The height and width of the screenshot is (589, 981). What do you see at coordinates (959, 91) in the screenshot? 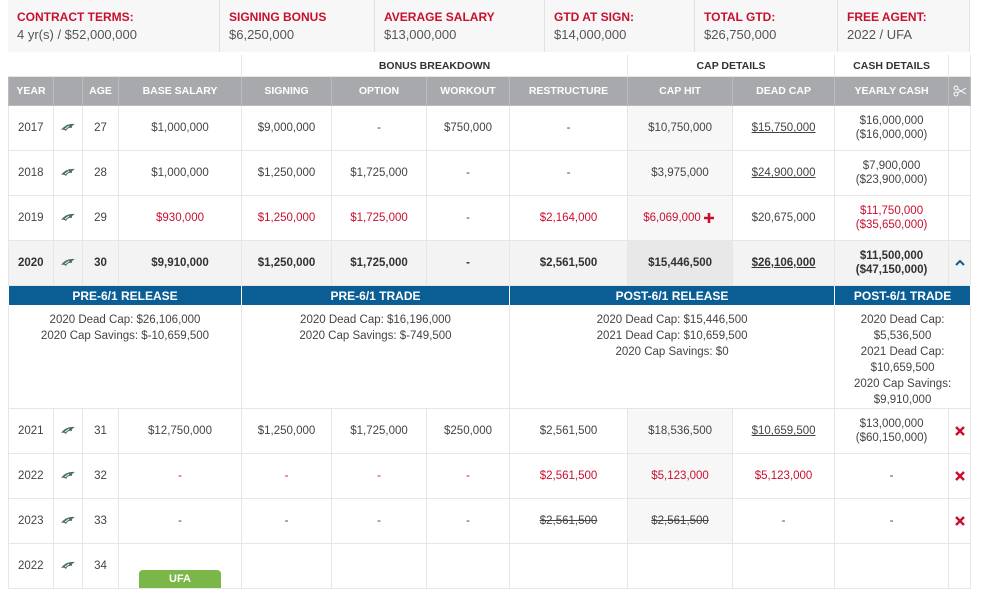
I see `scissors-icon` at bounding box center [959, 91].